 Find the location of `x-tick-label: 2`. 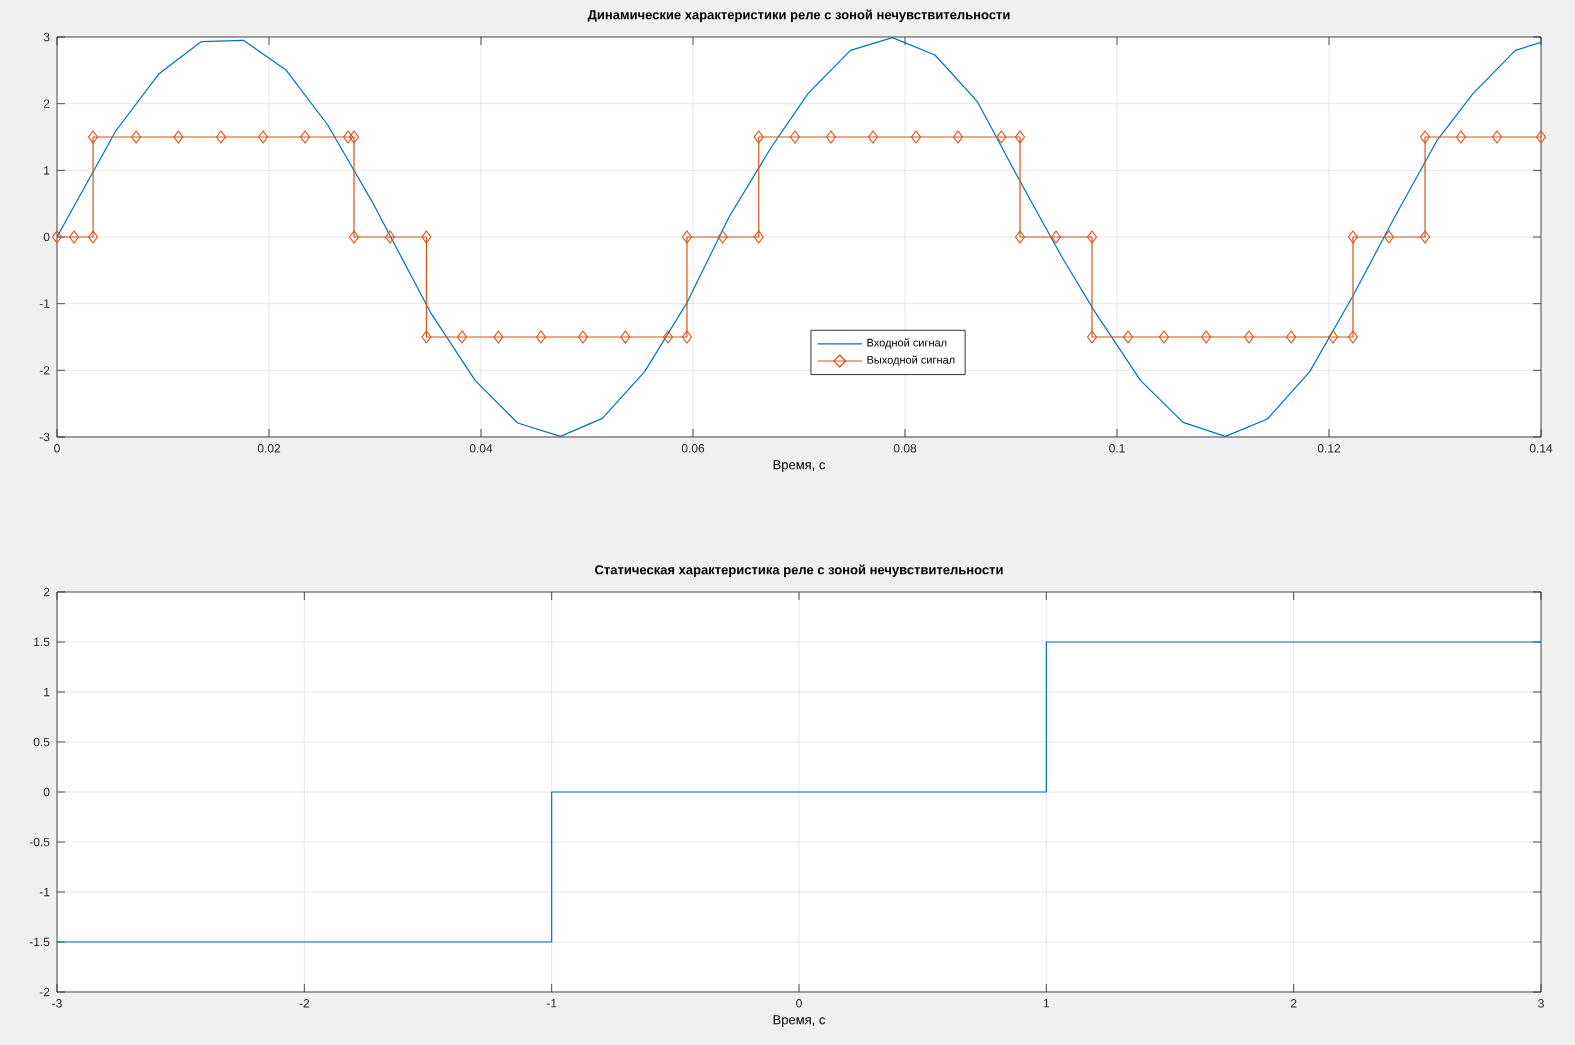

x-tick-label: 2 is located at coordinates (1293, 1003).